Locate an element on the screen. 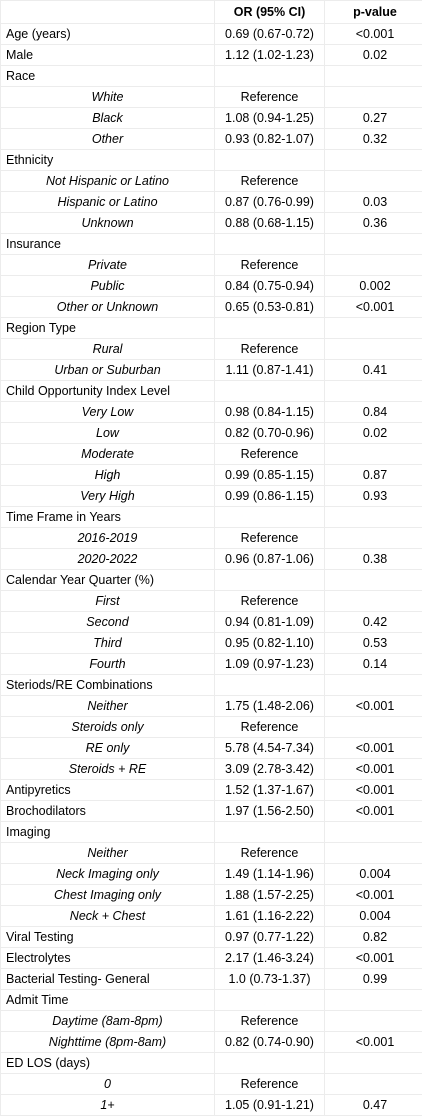  label-cell: Steroids + RE is located at coordinates (107, 769).